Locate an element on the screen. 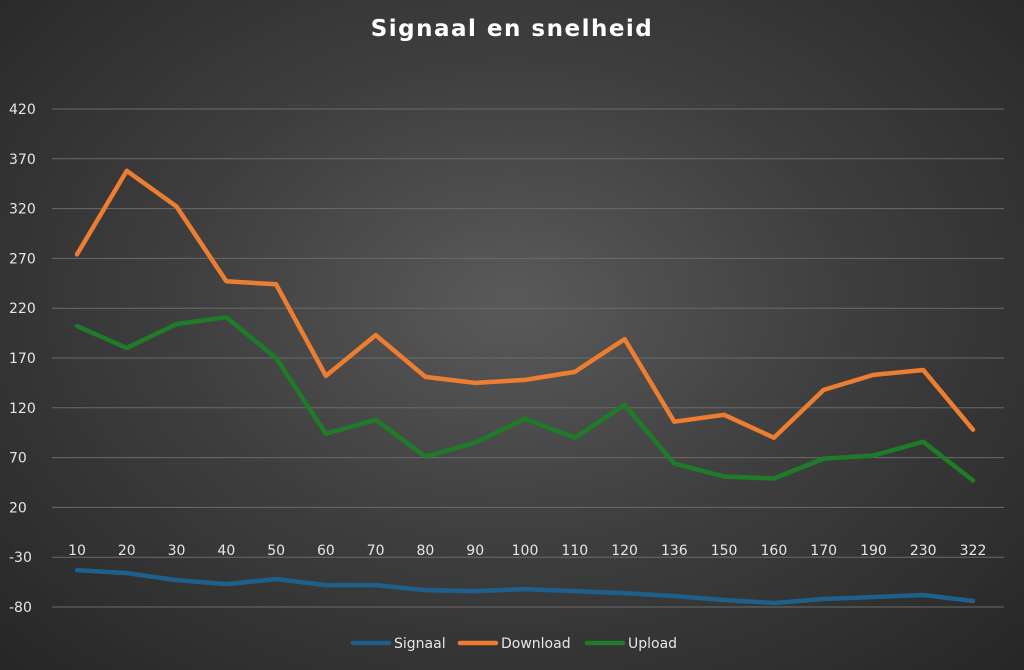  x-tick-label: 70 is located at coordinates (376, 551).